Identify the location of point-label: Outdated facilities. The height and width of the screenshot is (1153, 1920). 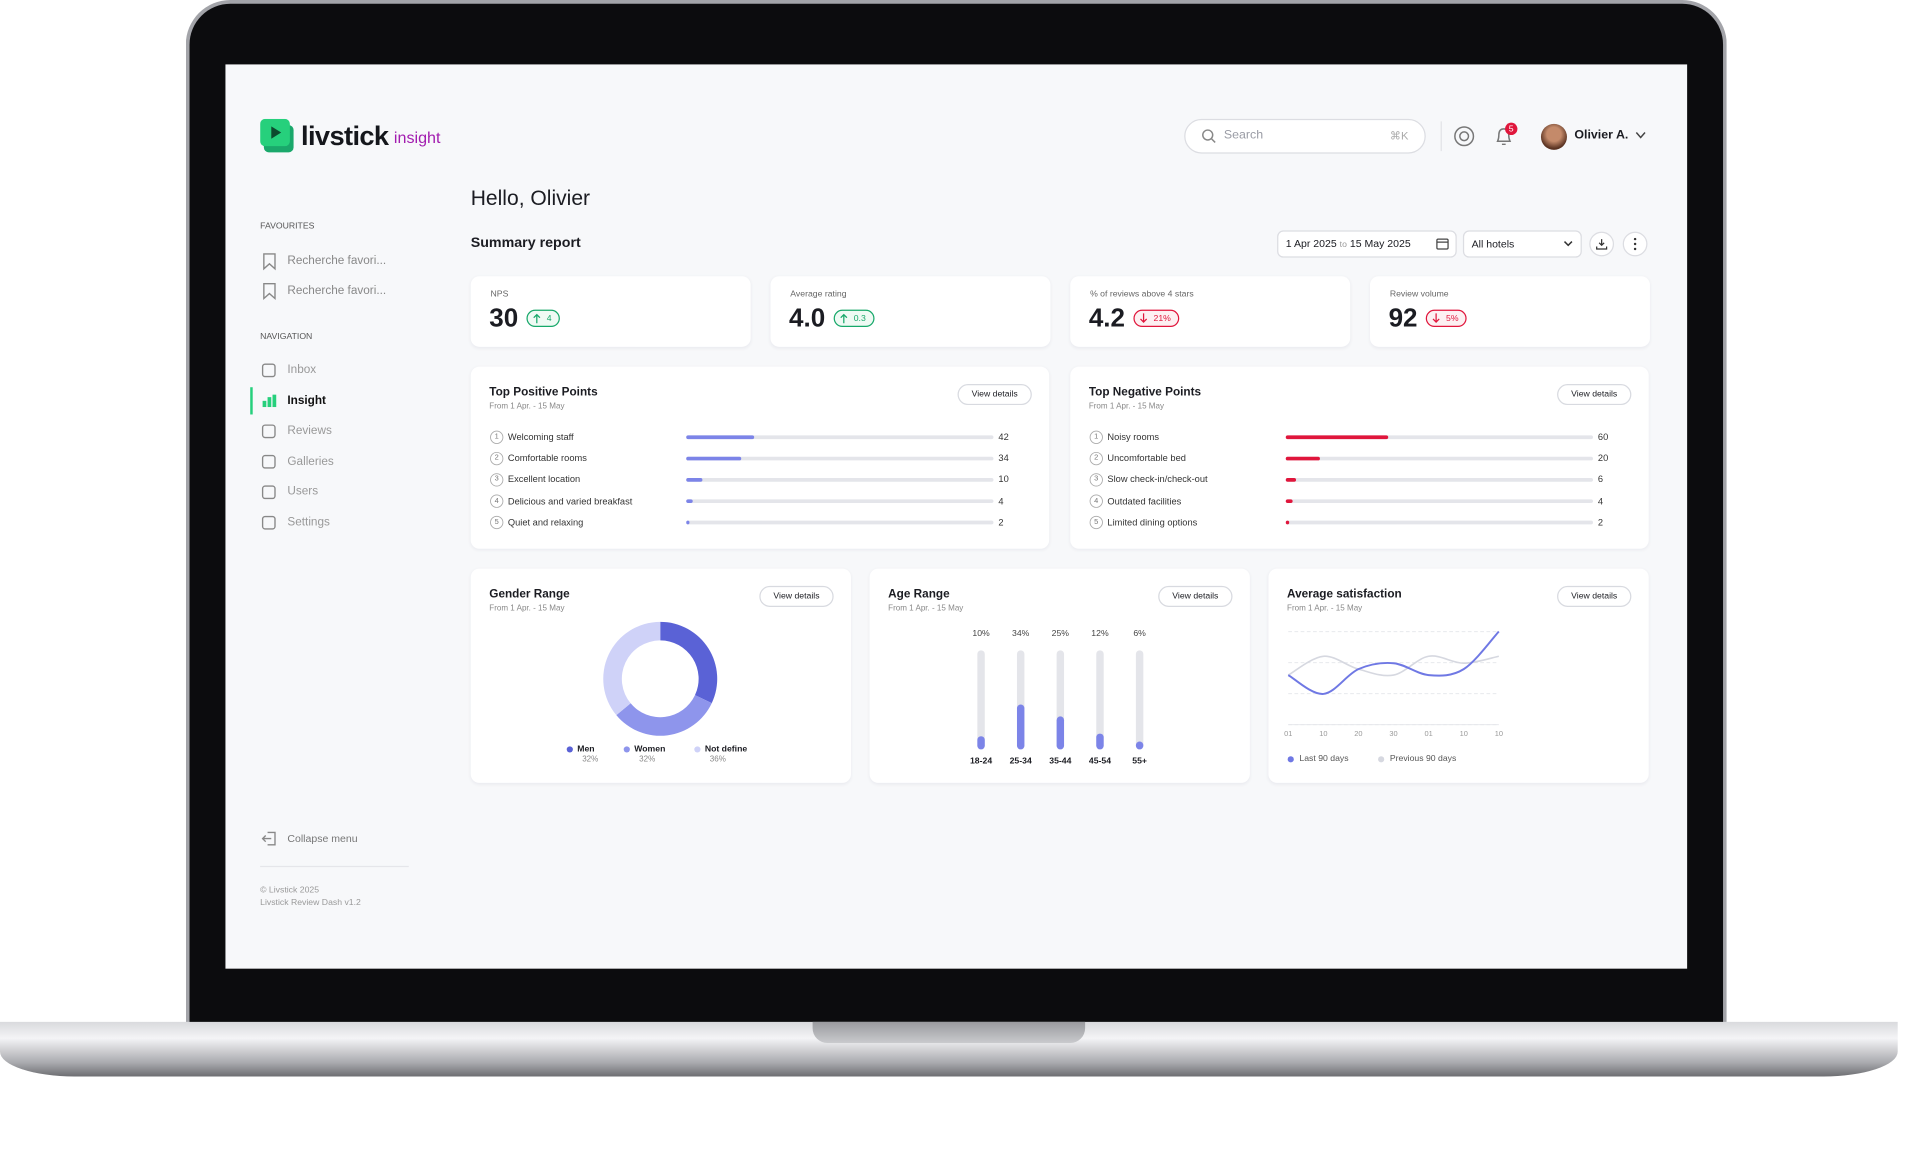
(1144, 501).